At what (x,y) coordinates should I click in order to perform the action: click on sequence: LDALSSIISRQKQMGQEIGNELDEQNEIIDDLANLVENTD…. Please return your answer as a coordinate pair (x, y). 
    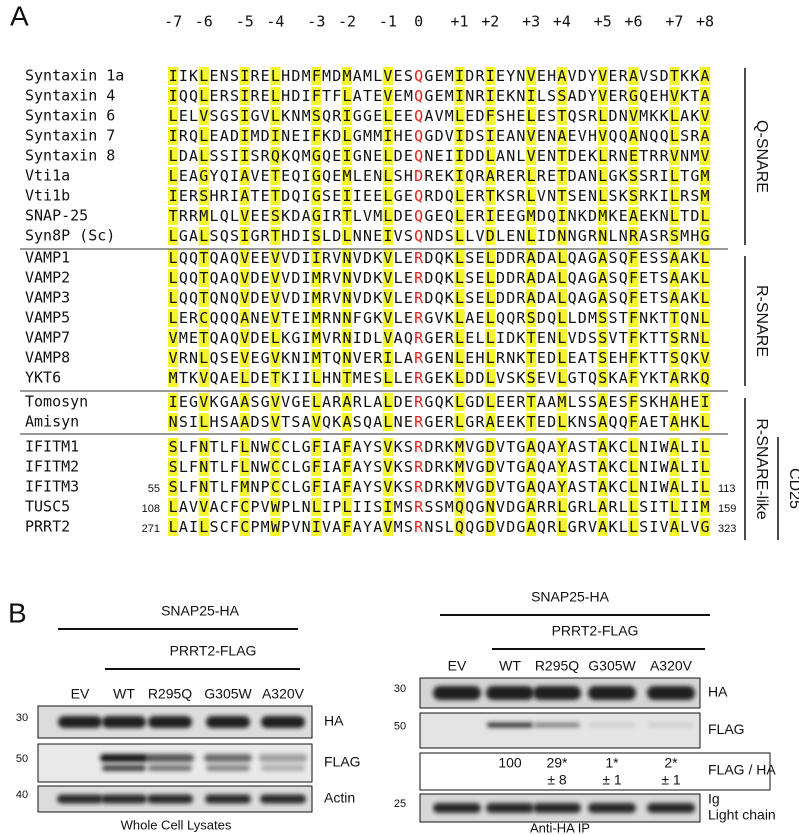
    Looking at the image, I should click on (439, 156).